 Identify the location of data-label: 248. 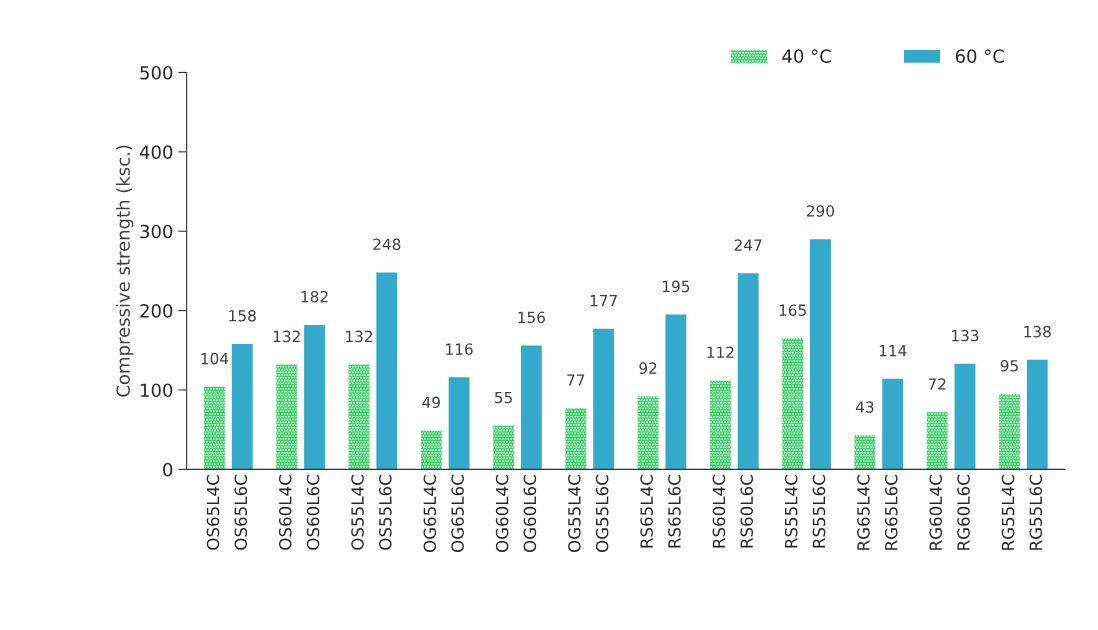
(387, 244).